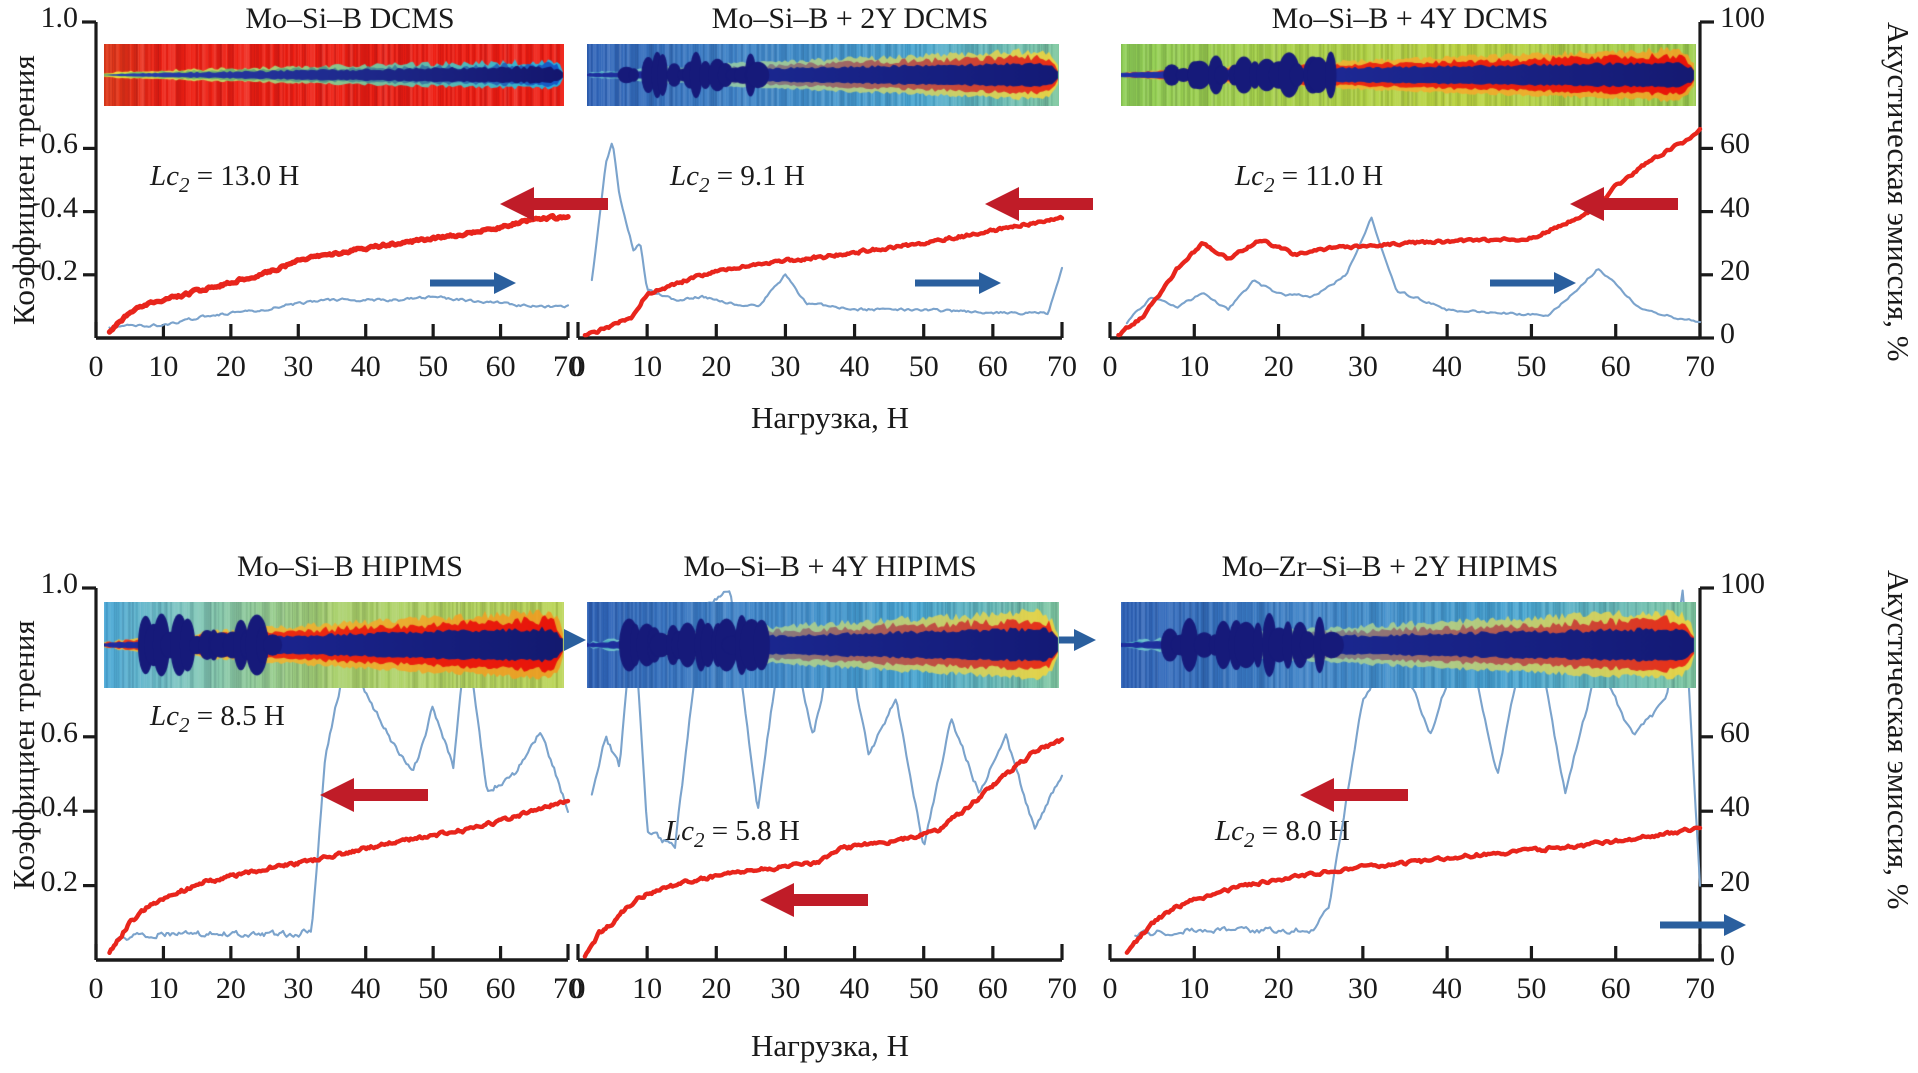 This screenshot has width=1918, height=1073. Describe the element at coordinates (992, 366) in the screenshot. I see `x-tick-p2-6: 60` at that location.